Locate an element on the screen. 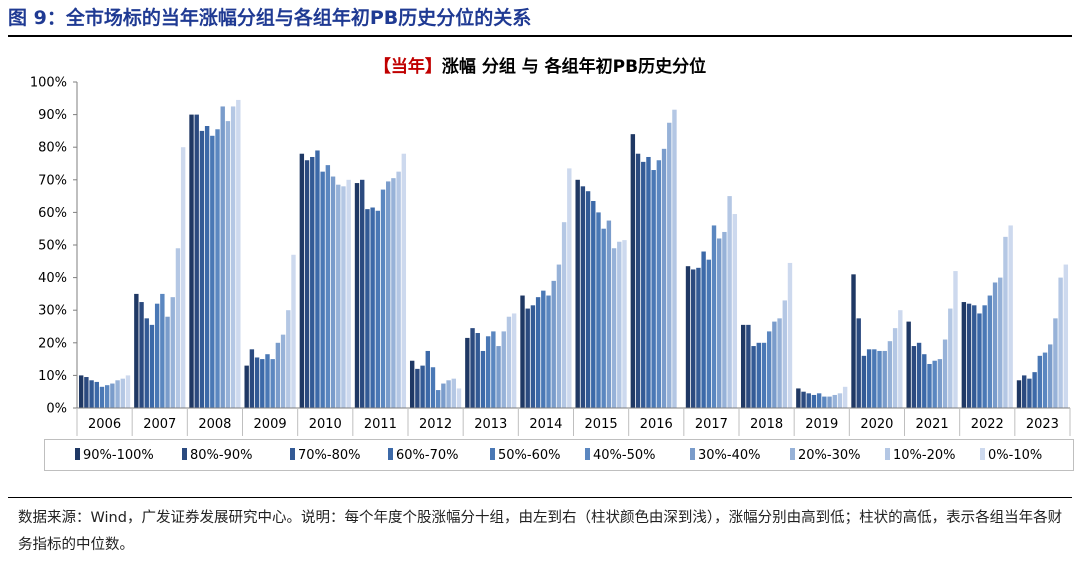  bar-2009-60%-70% is located at coordinates (262, 383).